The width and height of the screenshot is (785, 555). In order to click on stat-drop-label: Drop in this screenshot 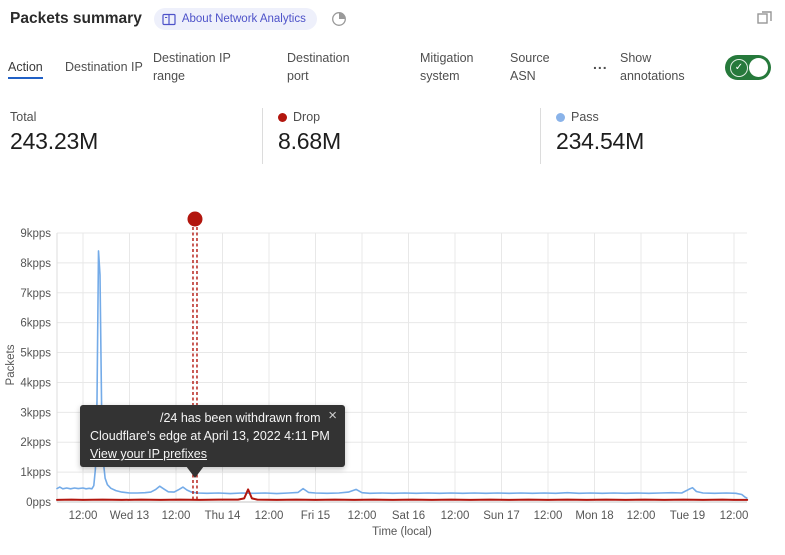, I will do `click(307, 117)`.